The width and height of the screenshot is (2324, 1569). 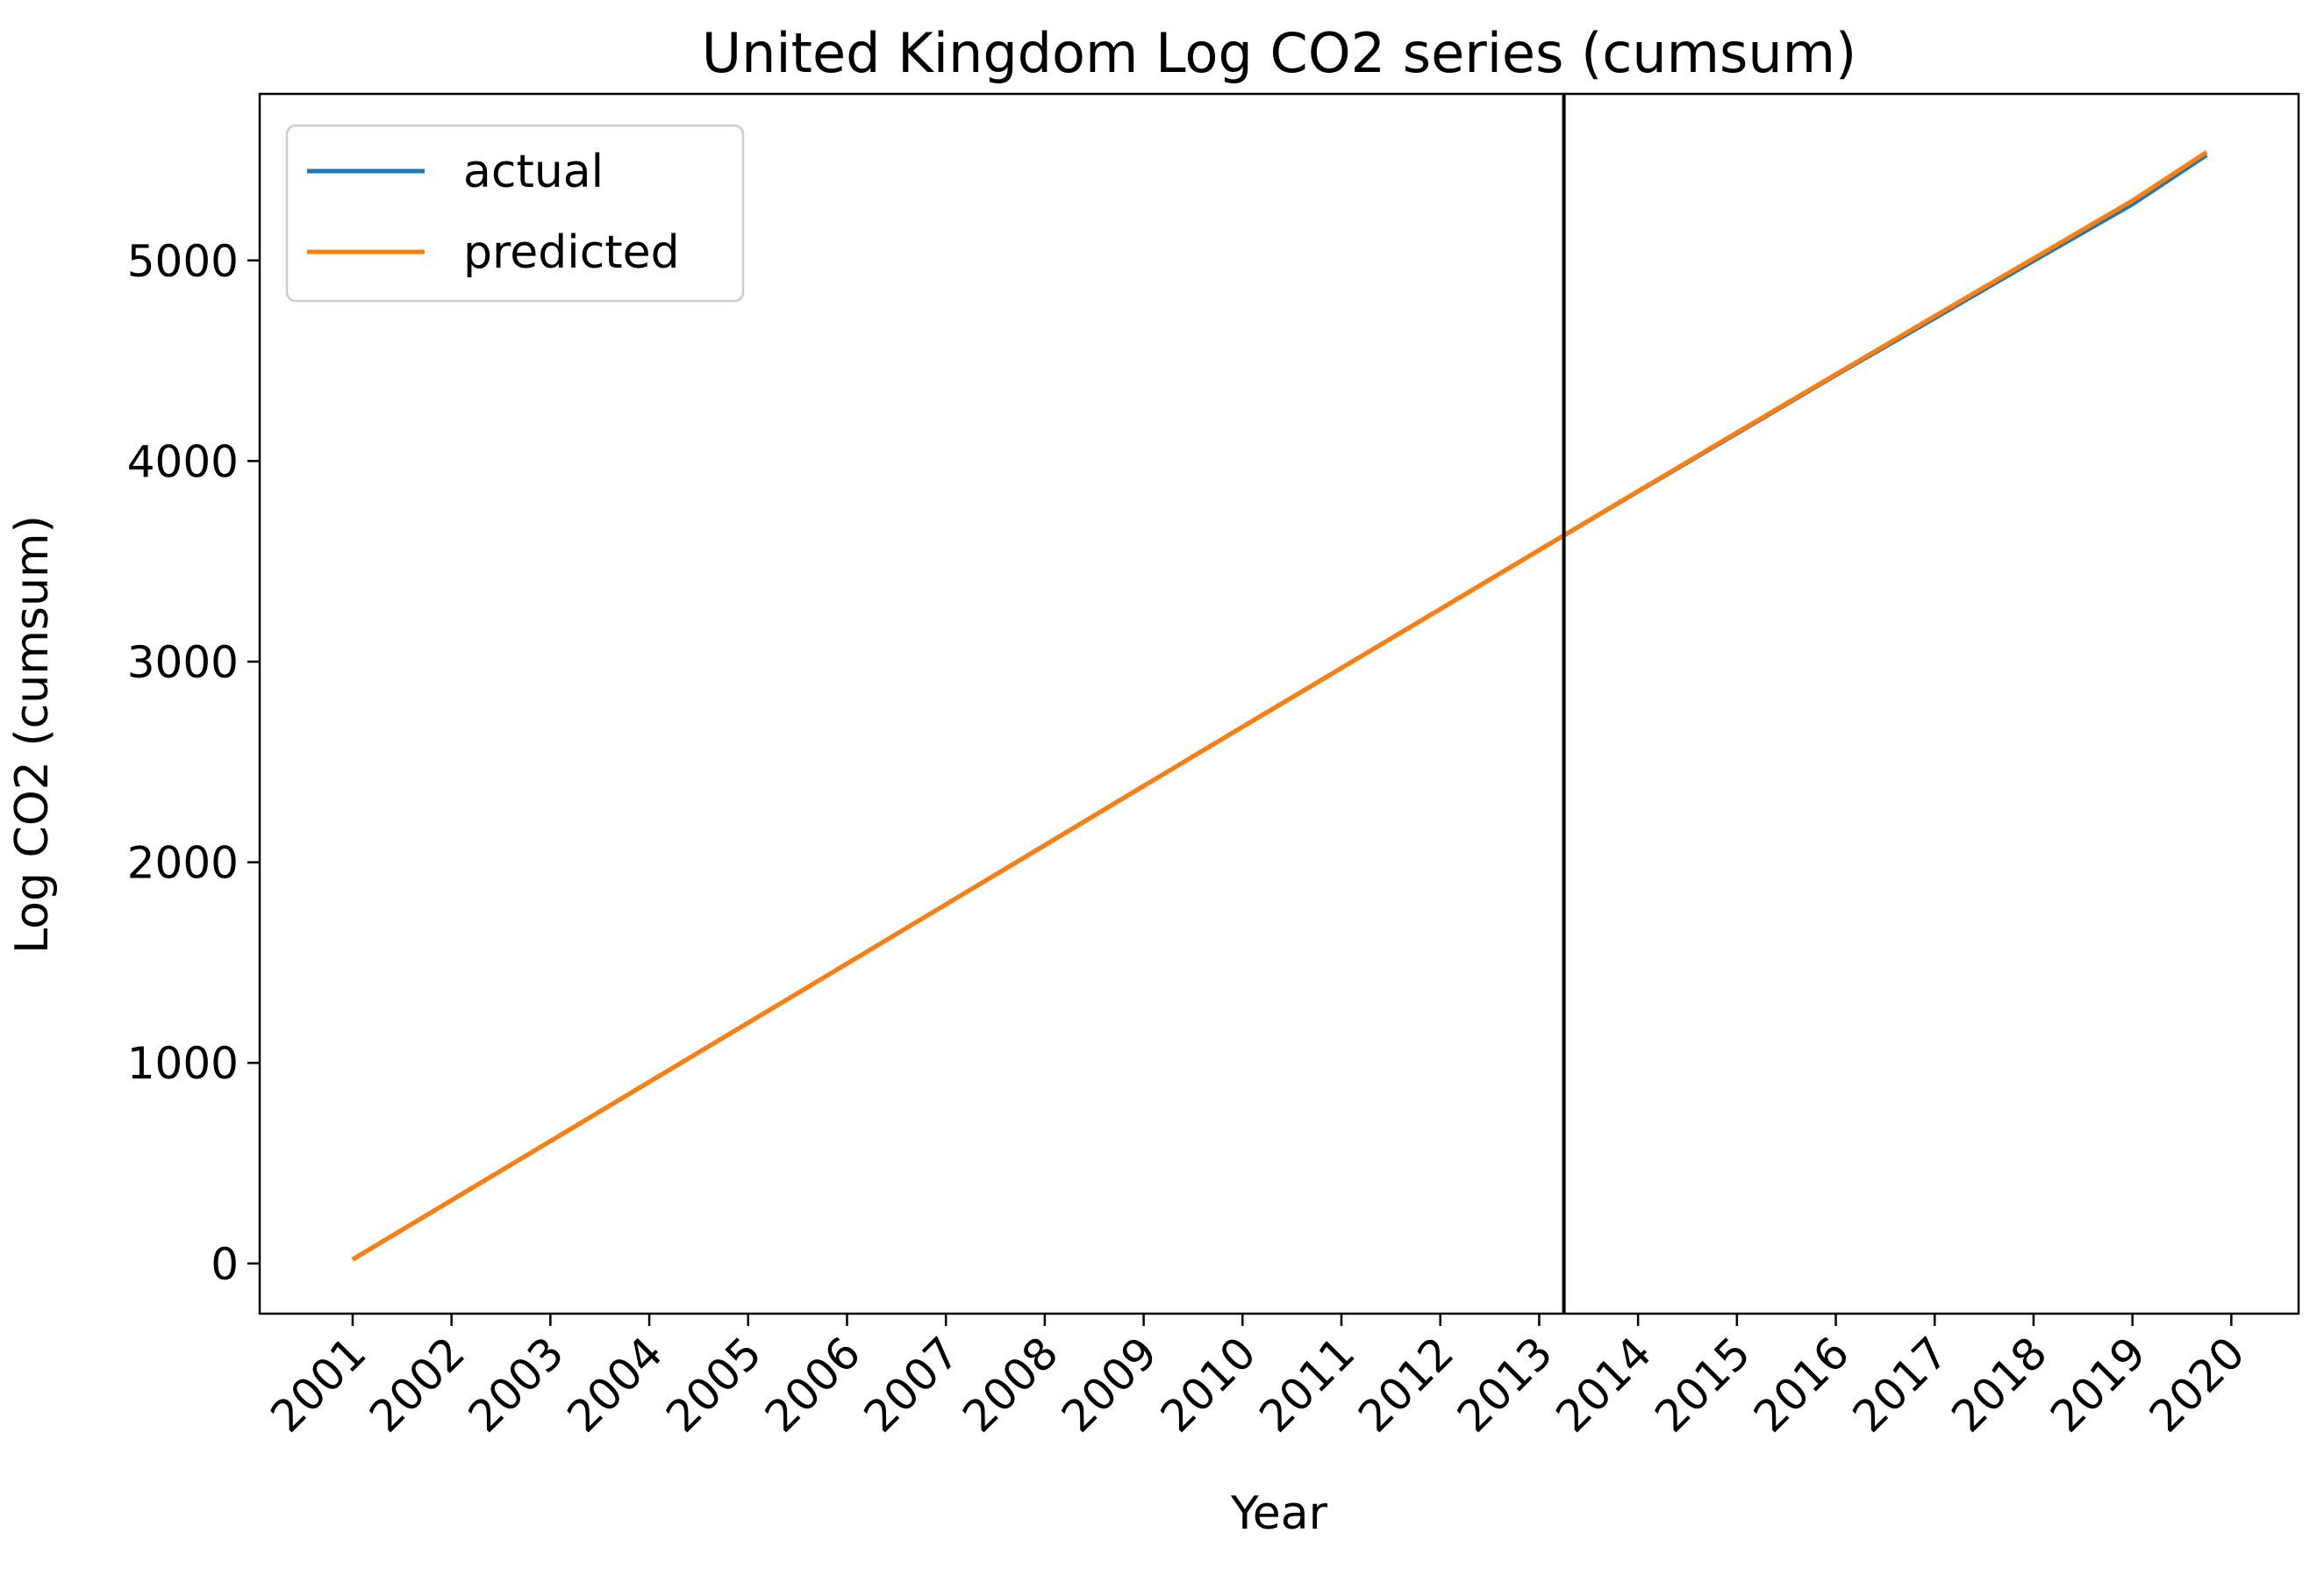 What do you see at coordinates (1279, 53) in the screenshot?
I see `chart-title: United Kingdom Log CO2 series (cumsum)` at bounding box center [1279, 53].